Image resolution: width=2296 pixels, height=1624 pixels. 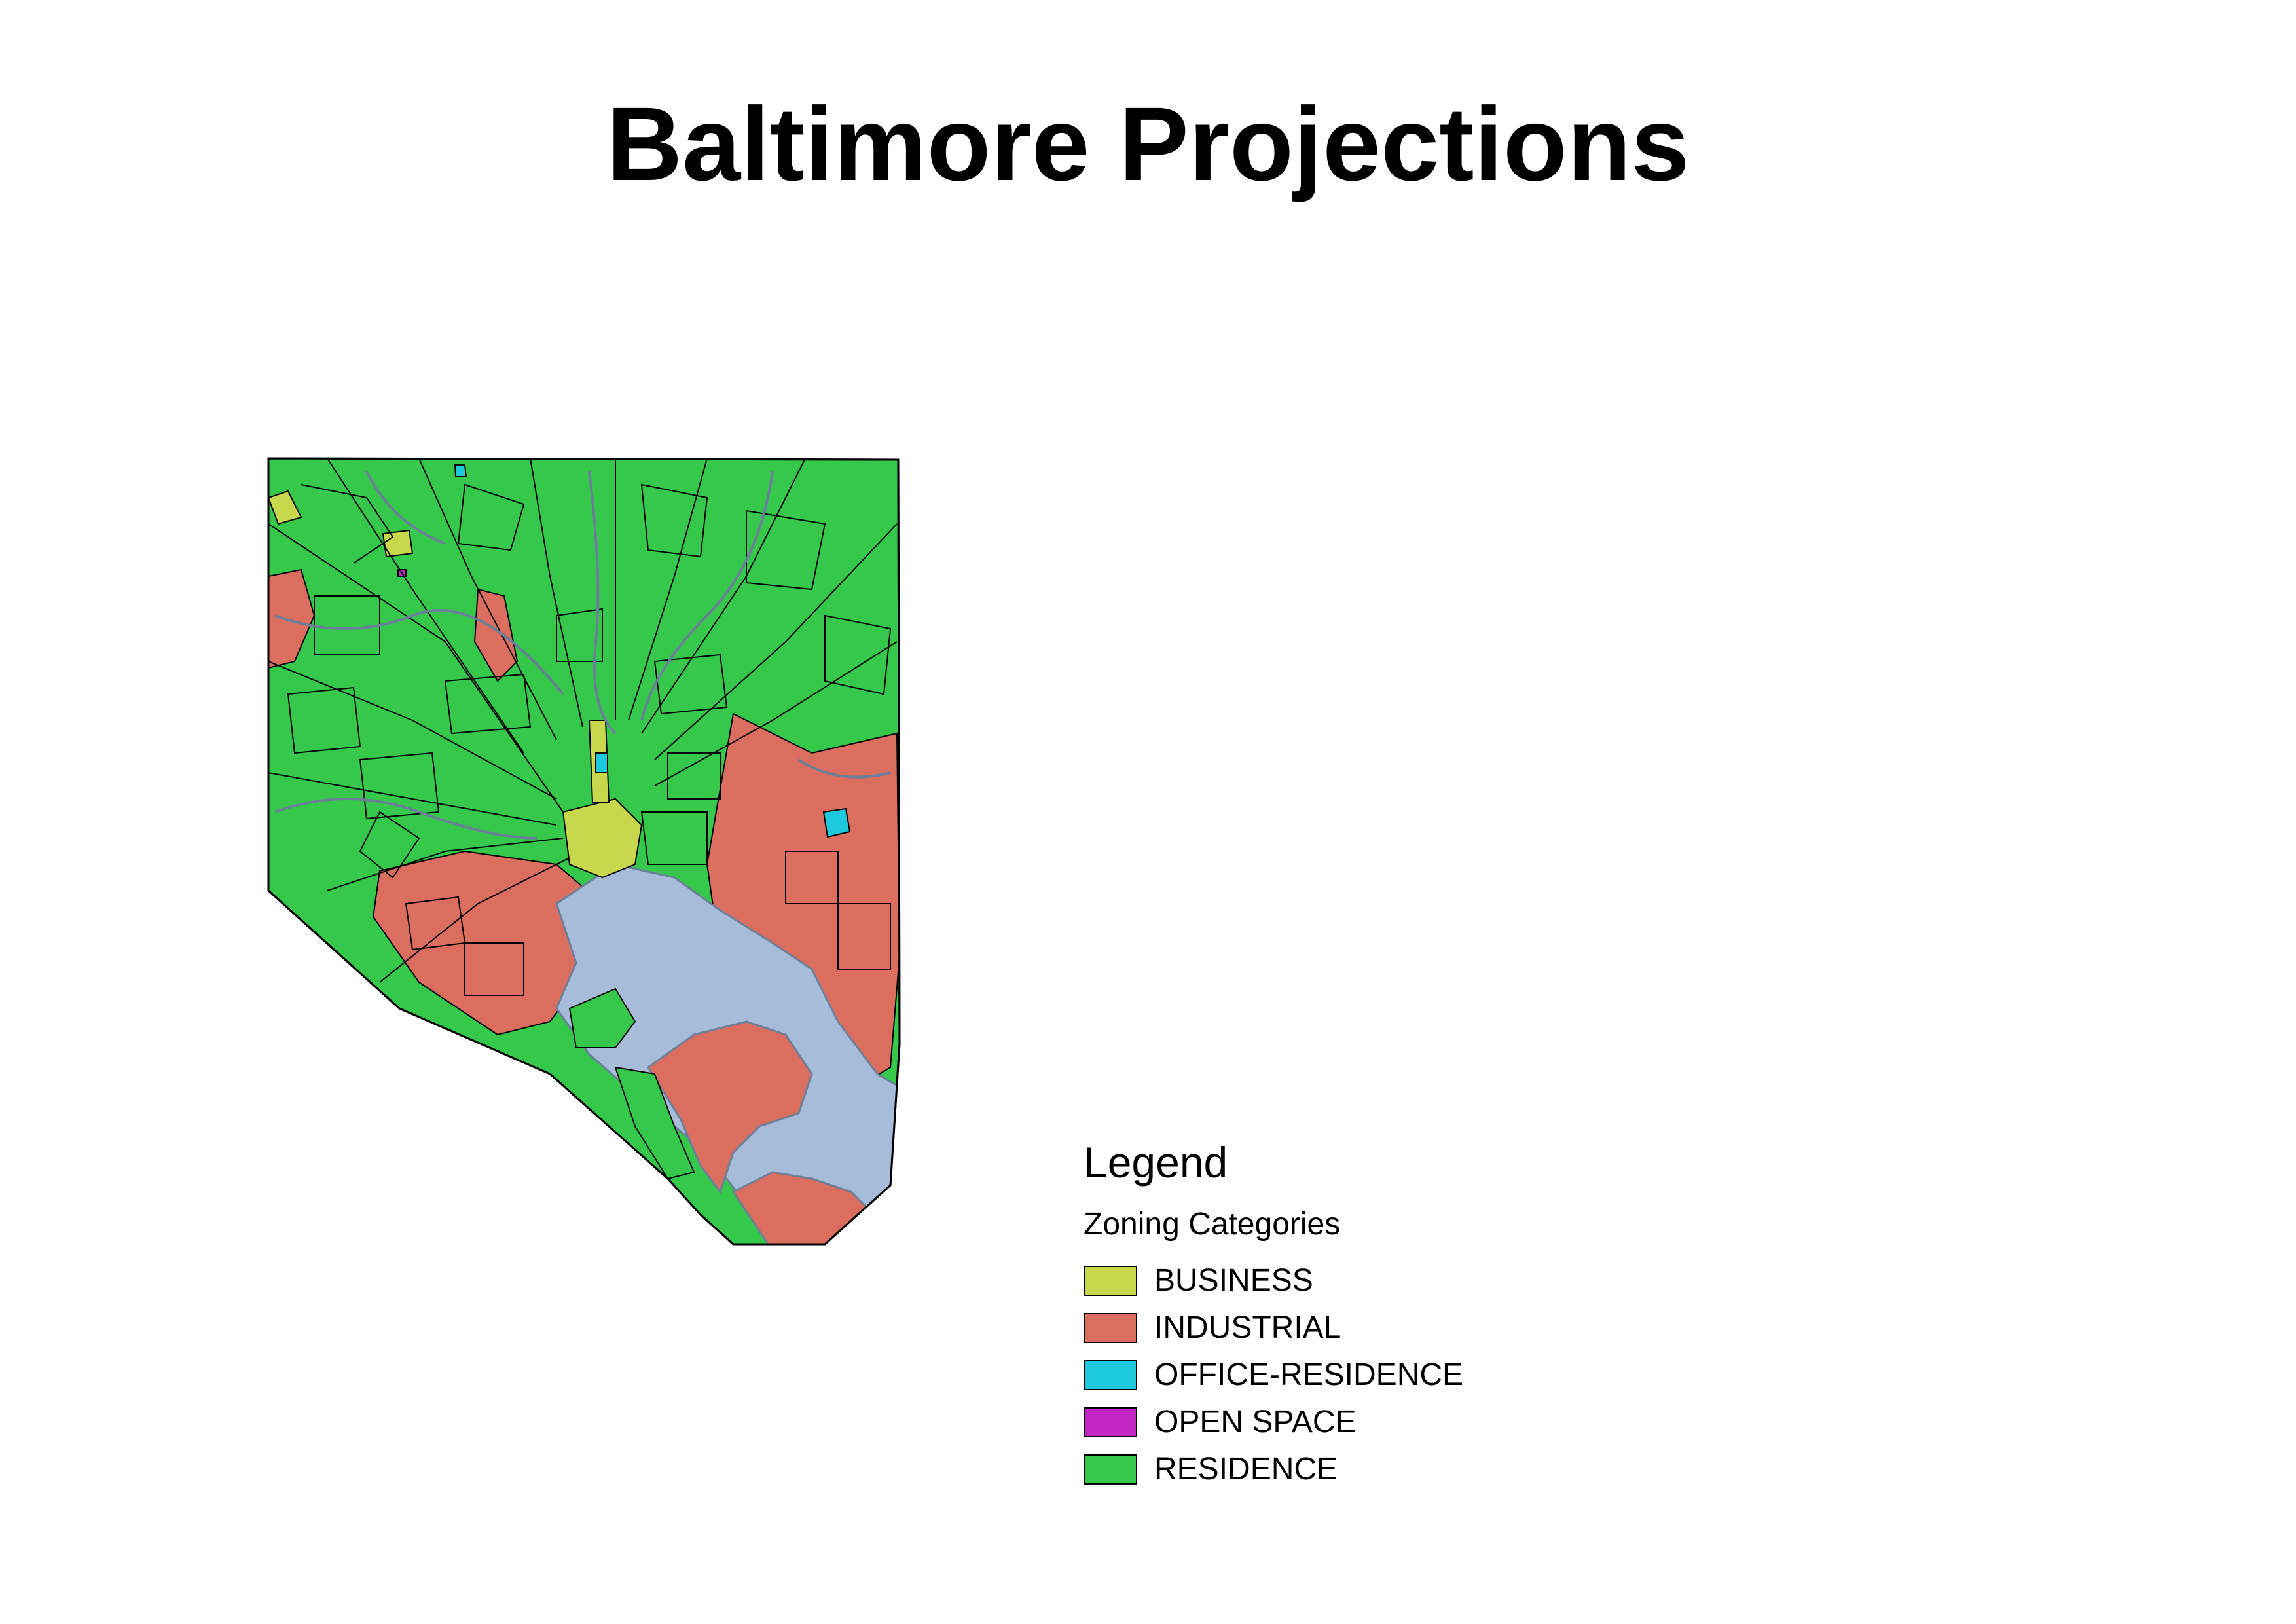 I want to click on page-title: Baltimore Projections, so click(x=1148, y=143).